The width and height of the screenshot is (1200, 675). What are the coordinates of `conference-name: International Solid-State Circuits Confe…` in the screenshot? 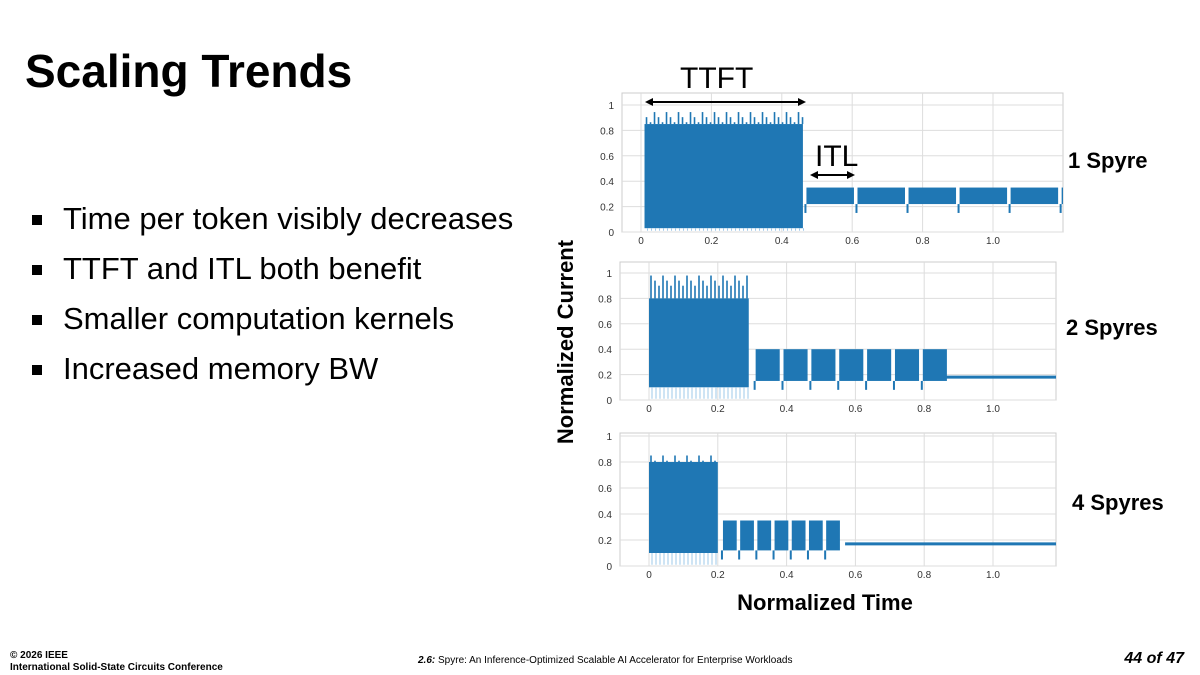 It's located at (116, 667).